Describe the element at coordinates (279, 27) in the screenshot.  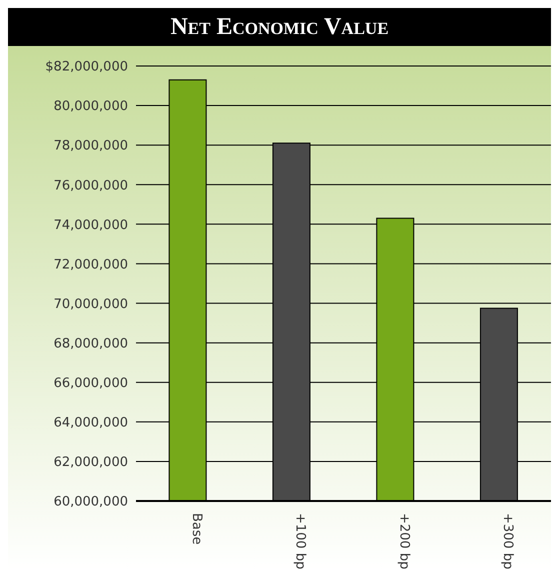
I see `chart-title: Net Economic Value` at that location.